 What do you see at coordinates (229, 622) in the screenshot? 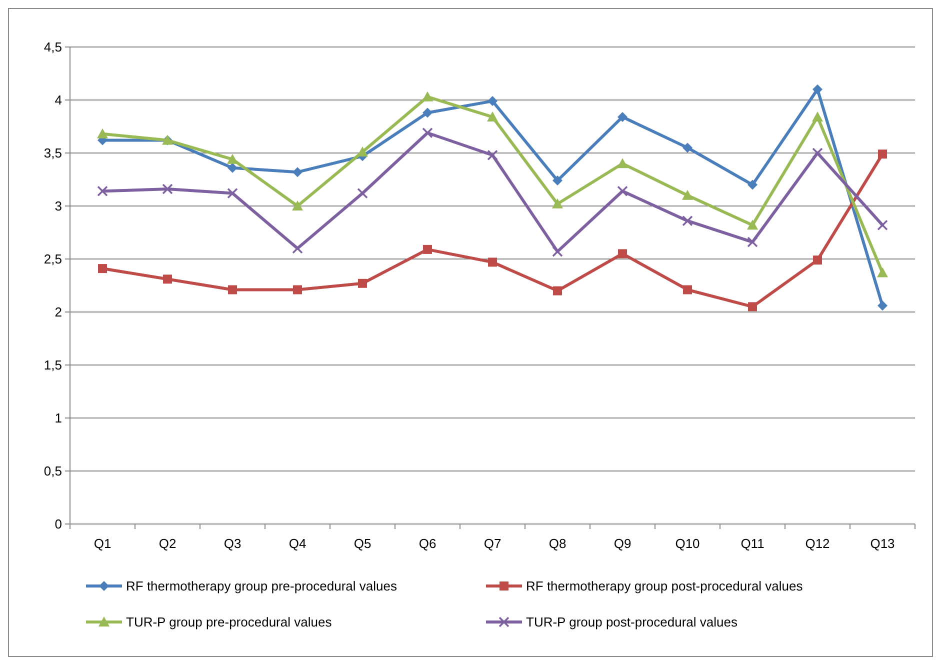
I see `legend-label: TUR-P group pre-procedural values` at bounding box center [229, 622].